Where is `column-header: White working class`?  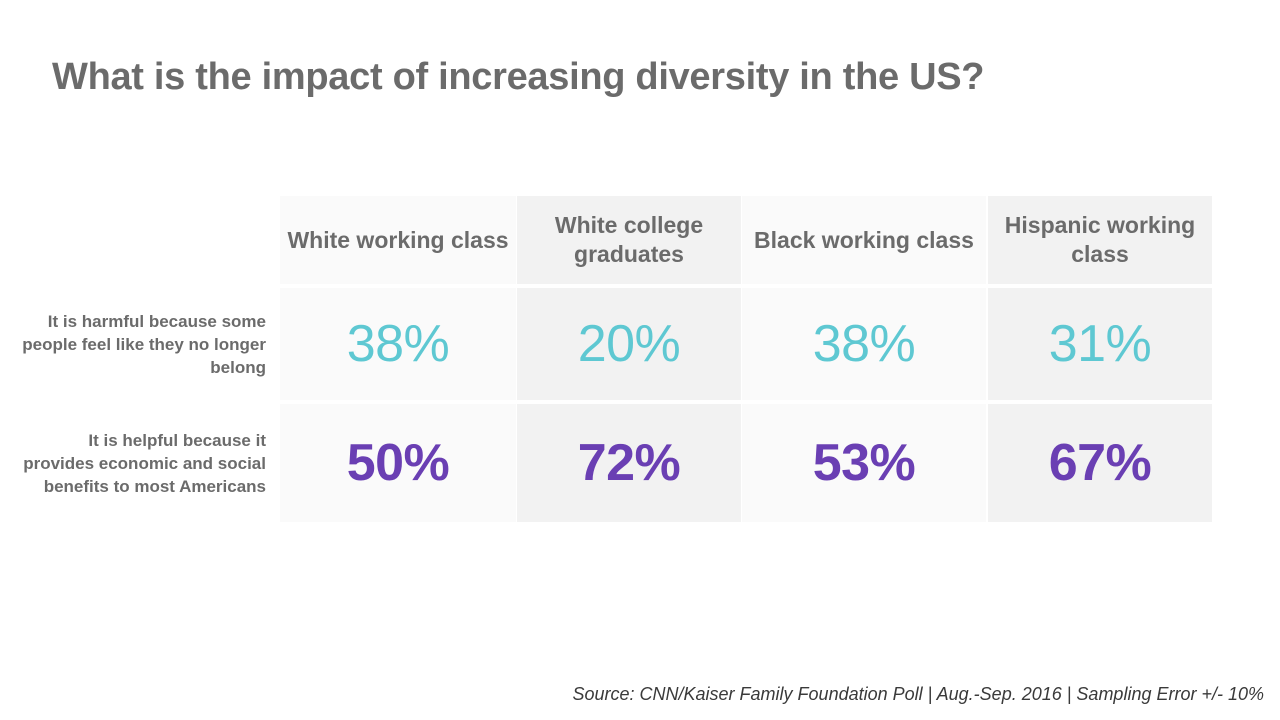
column-header: White working class is located at coordinates (398, 239).